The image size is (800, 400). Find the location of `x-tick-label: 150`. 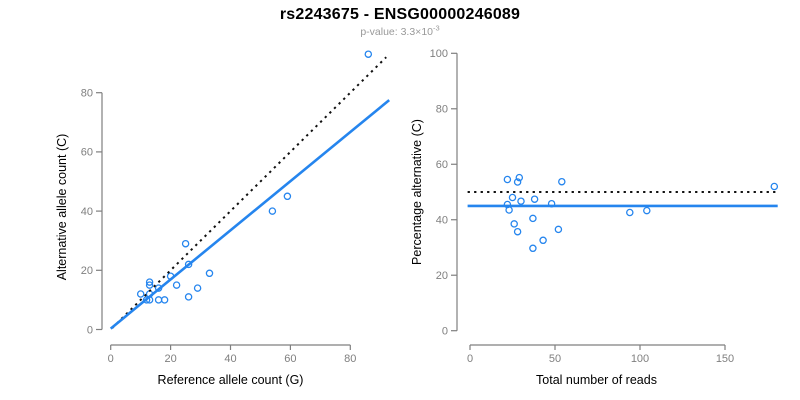

x-tick-label: 150 is located at coordinates (725, 359).